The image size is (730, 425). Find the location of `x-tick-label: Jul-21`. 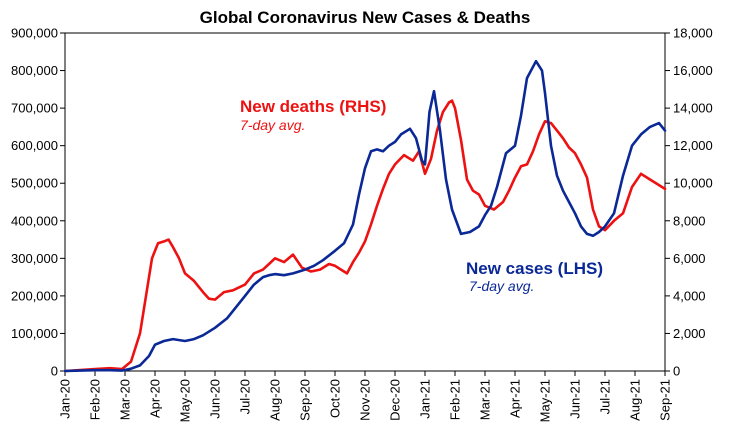

x-tick-label: Jul-21 is located at coordinates (605, 396).